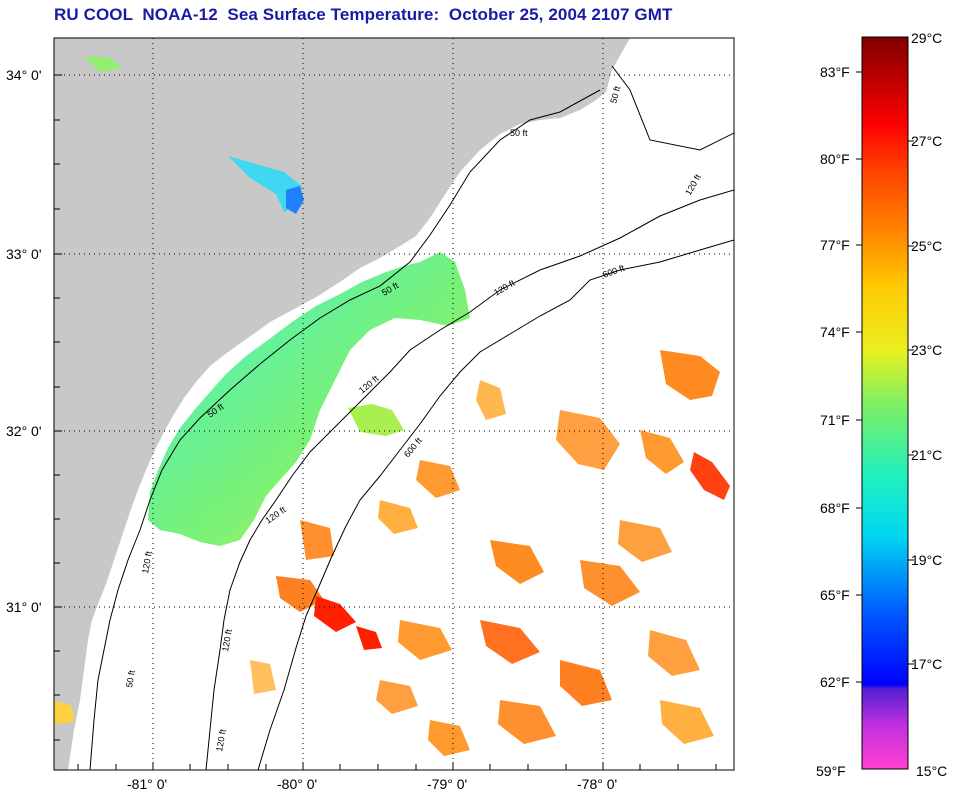  What do you see at coordinates (295, 200) in the screenshot?
I see `blue-patch` at bounding box center [295, 200].